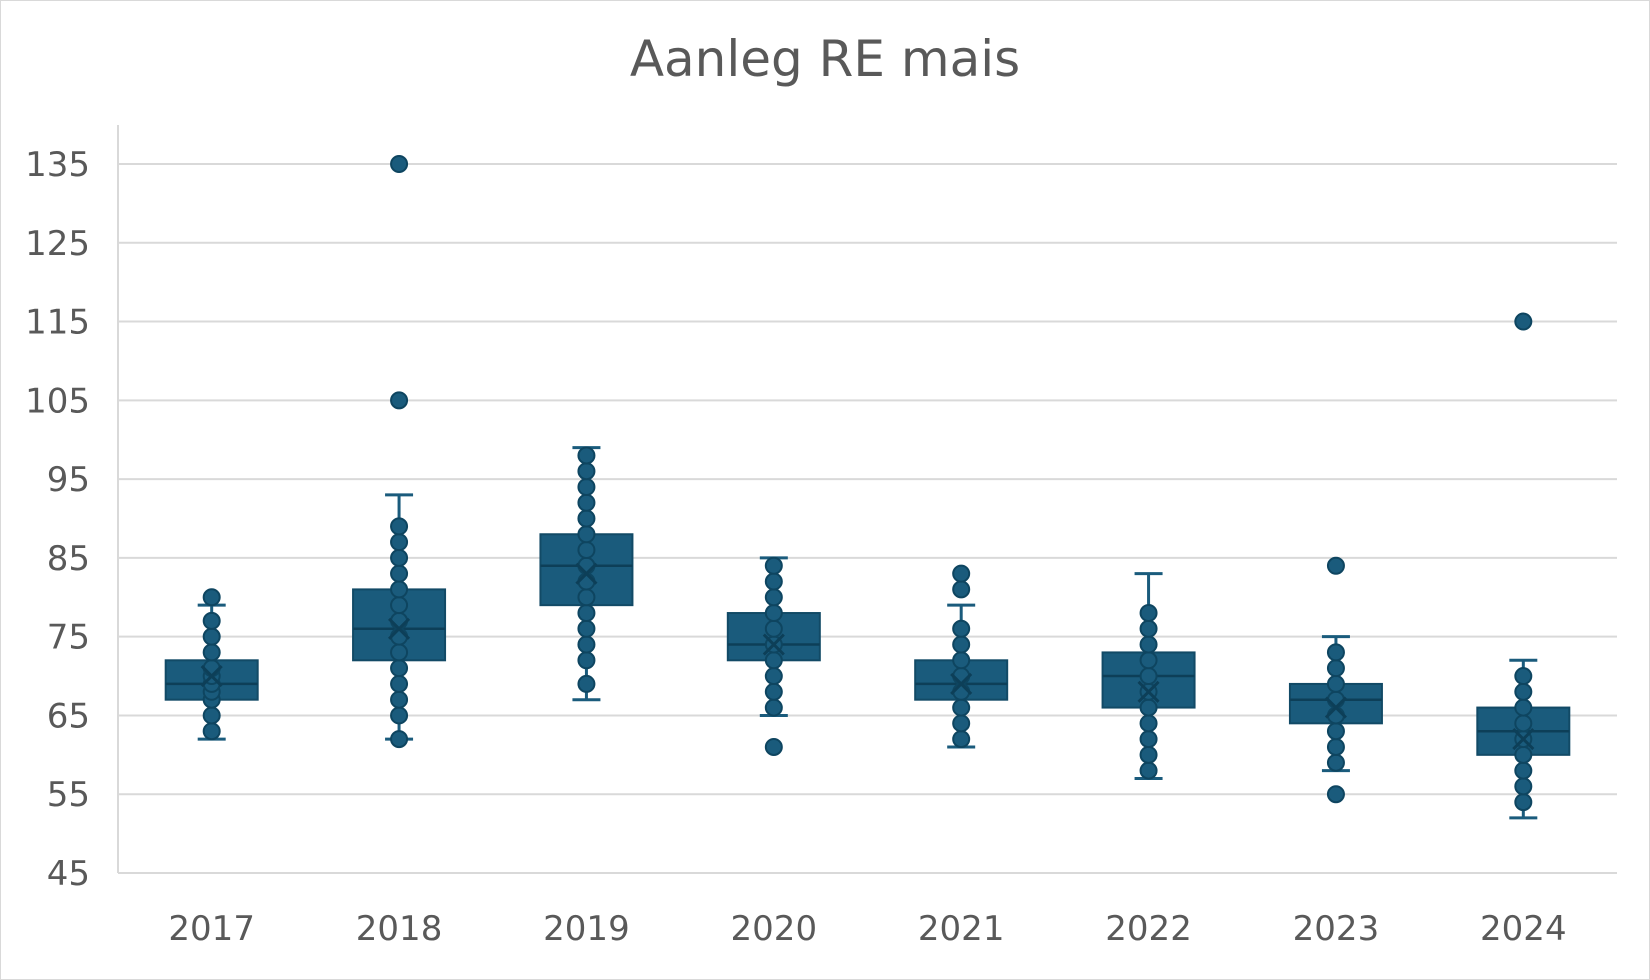 This screenshot has width=1650, height=980. I want to click on y-tick-label: 65, so click(68, 716).